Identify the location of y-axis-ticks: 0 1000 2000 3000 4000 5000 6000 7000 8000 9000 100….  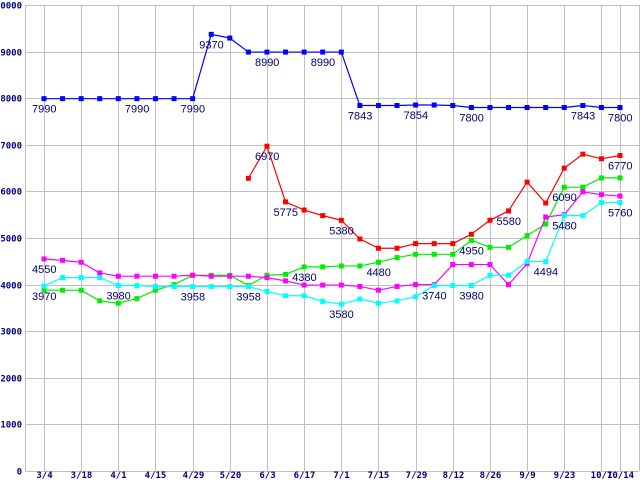
(11, 240).